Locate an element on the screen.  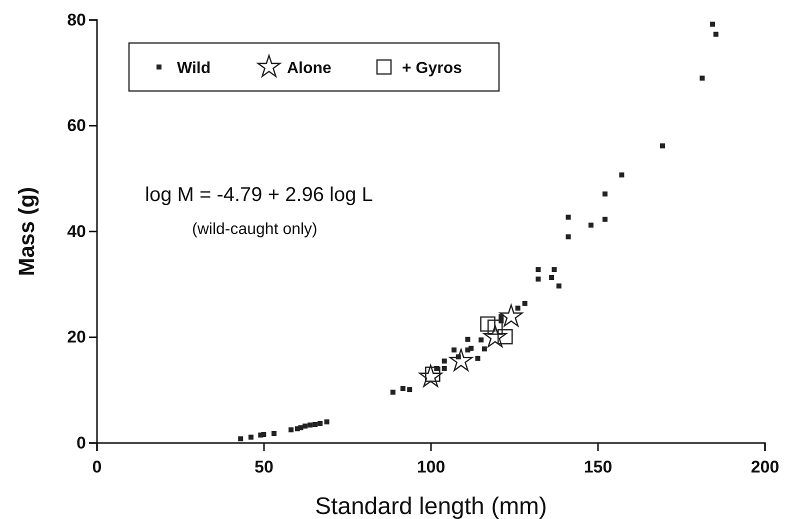
y-tick-label: 20 is located at coordinates (76, 337).